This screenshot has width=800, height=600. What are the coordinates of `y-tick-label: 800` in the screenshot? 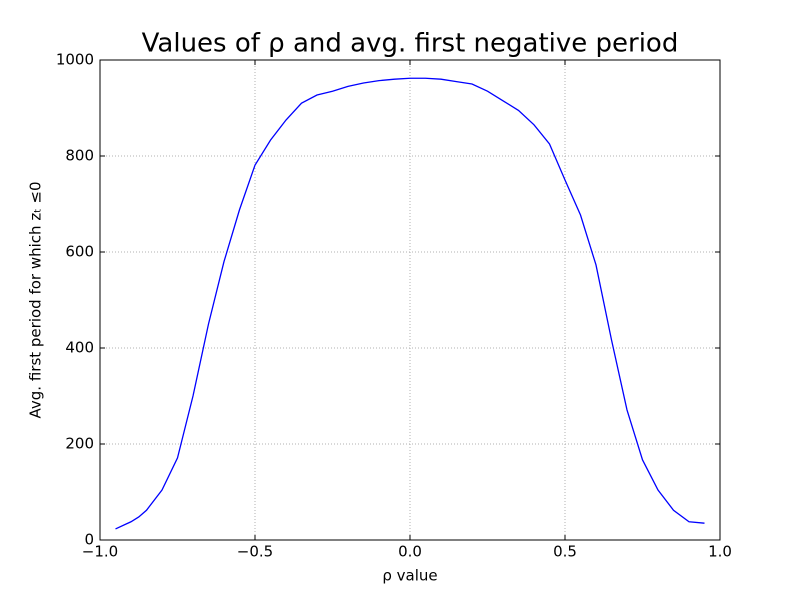 It's located at (79, 156).